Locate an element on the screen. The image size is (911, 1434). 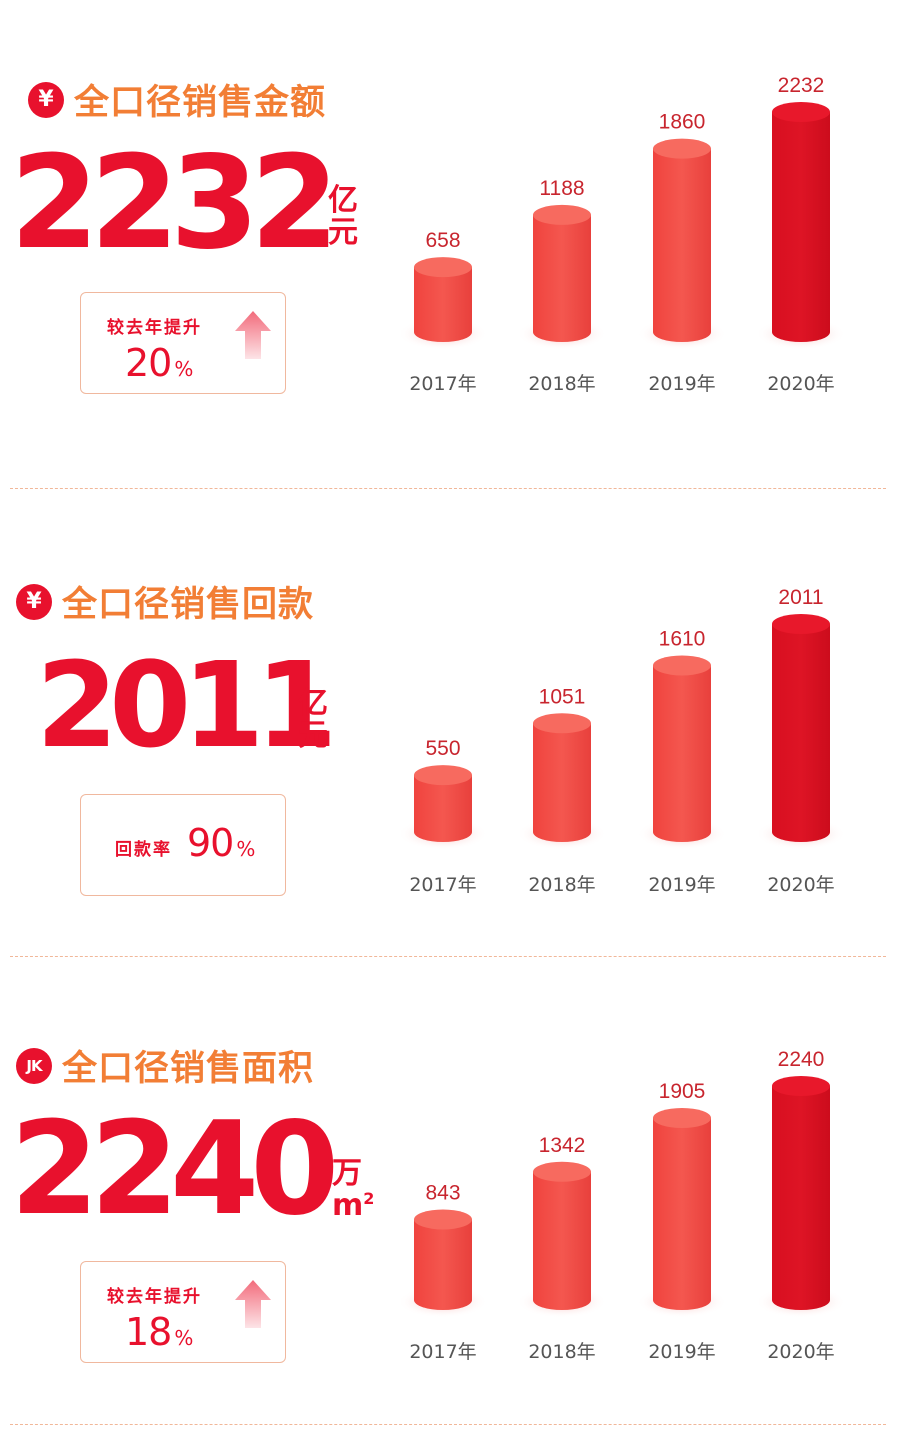
payback-rate-label: 回款率 is located at coordinates (143, 850).